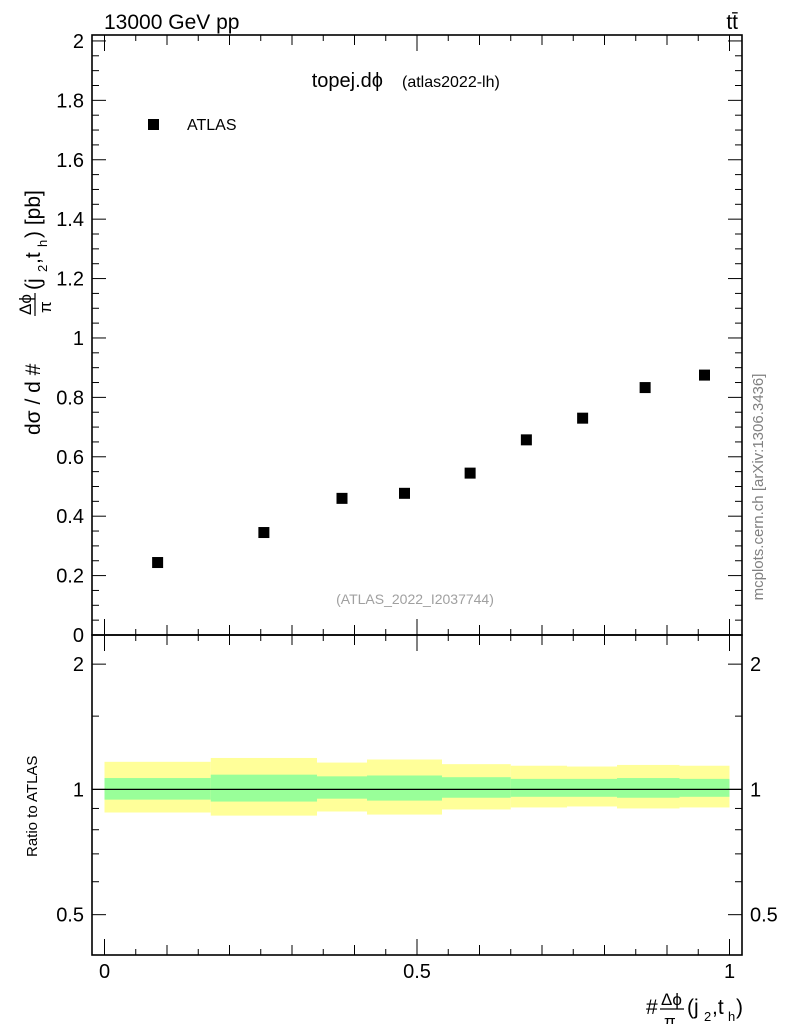 The image size is (786, 1024). I want to click on main-ytick-label: 1, so click(78, 339).